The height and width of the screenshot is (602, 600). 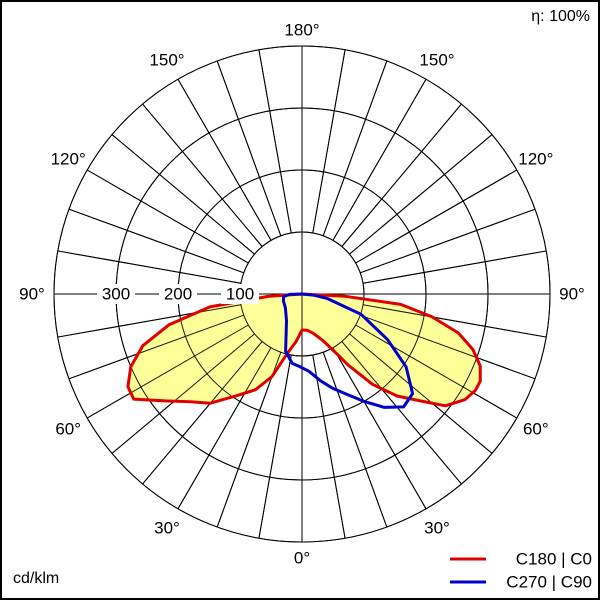 I want to click on legend-label-0: C180 | C0, so click(x=554, y=559).